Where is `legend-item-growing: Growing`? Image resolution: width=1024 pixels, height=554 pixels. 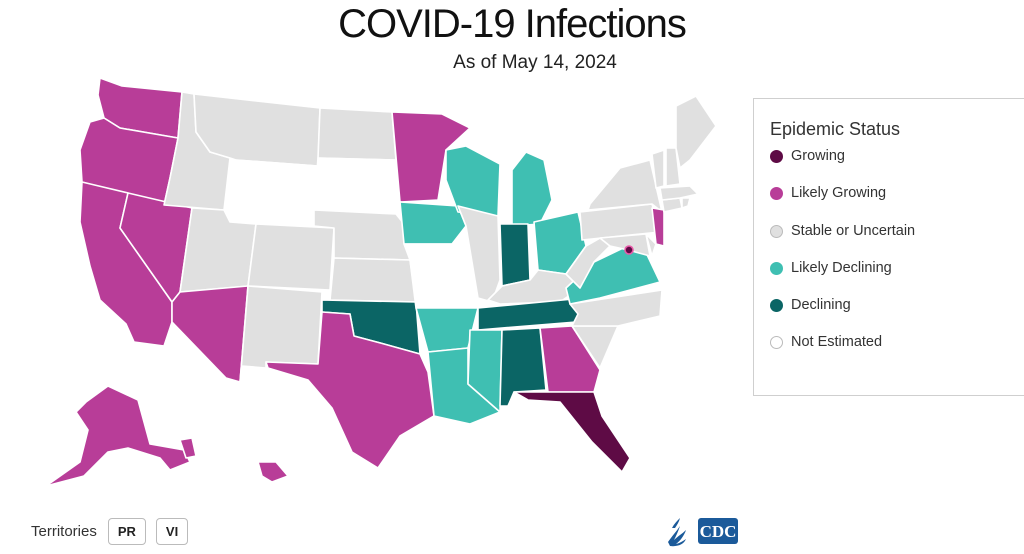
legend-item-growing: Growing is located at coordinates (807, 156).